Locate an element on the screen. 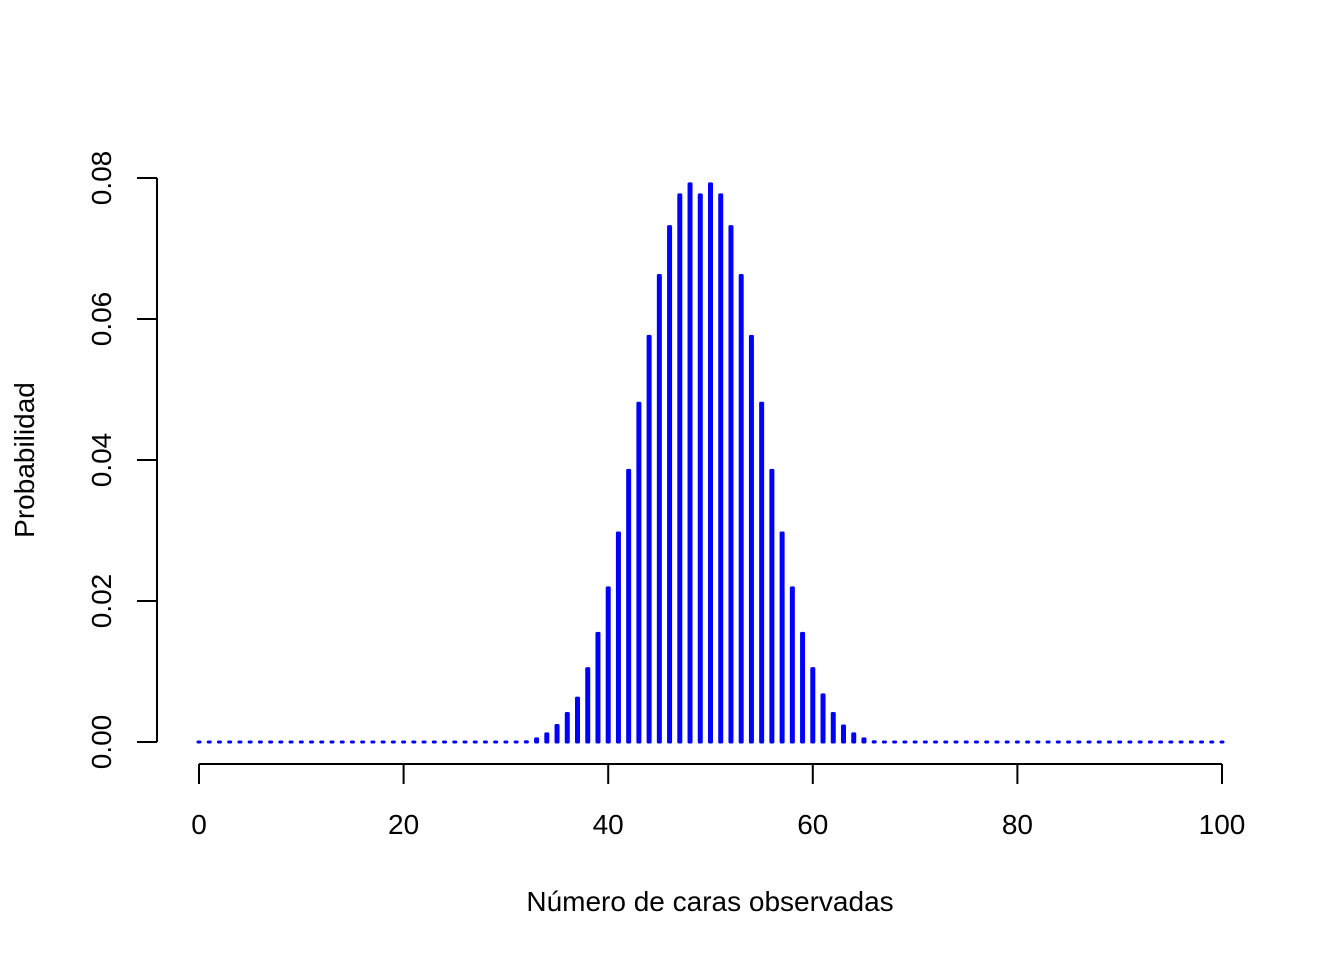 This screenshot has height=960, width=1344. y-tick-label: 0.08 is located at coordinates (101, 178).